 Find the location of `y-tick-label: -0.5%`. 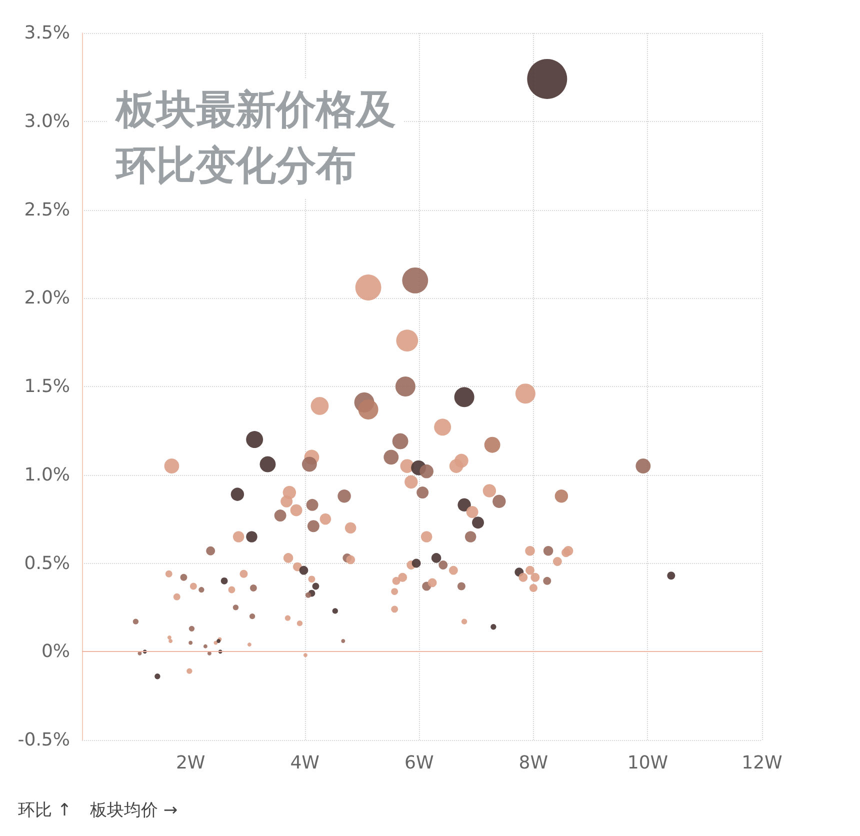

y-tick-label: -0.5% is located at coordinates (44, 740).